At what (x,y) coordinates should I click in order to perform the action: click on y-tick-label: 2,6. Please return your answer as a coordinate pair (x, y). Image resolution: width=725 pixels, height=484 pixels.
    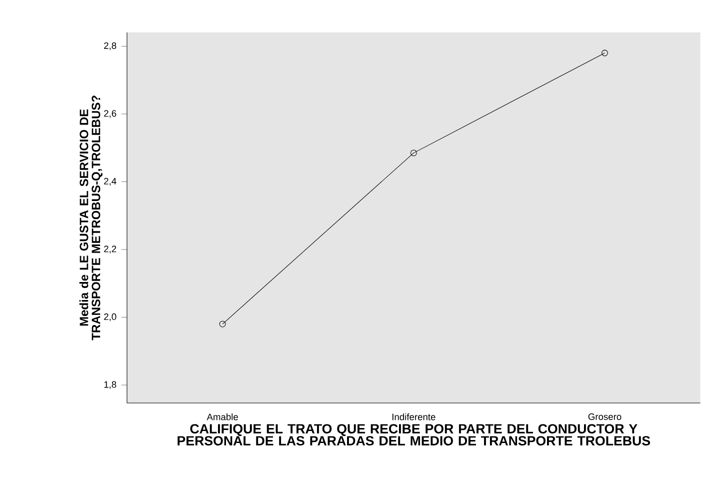
    Looking at the image, I should click on (110, 114).